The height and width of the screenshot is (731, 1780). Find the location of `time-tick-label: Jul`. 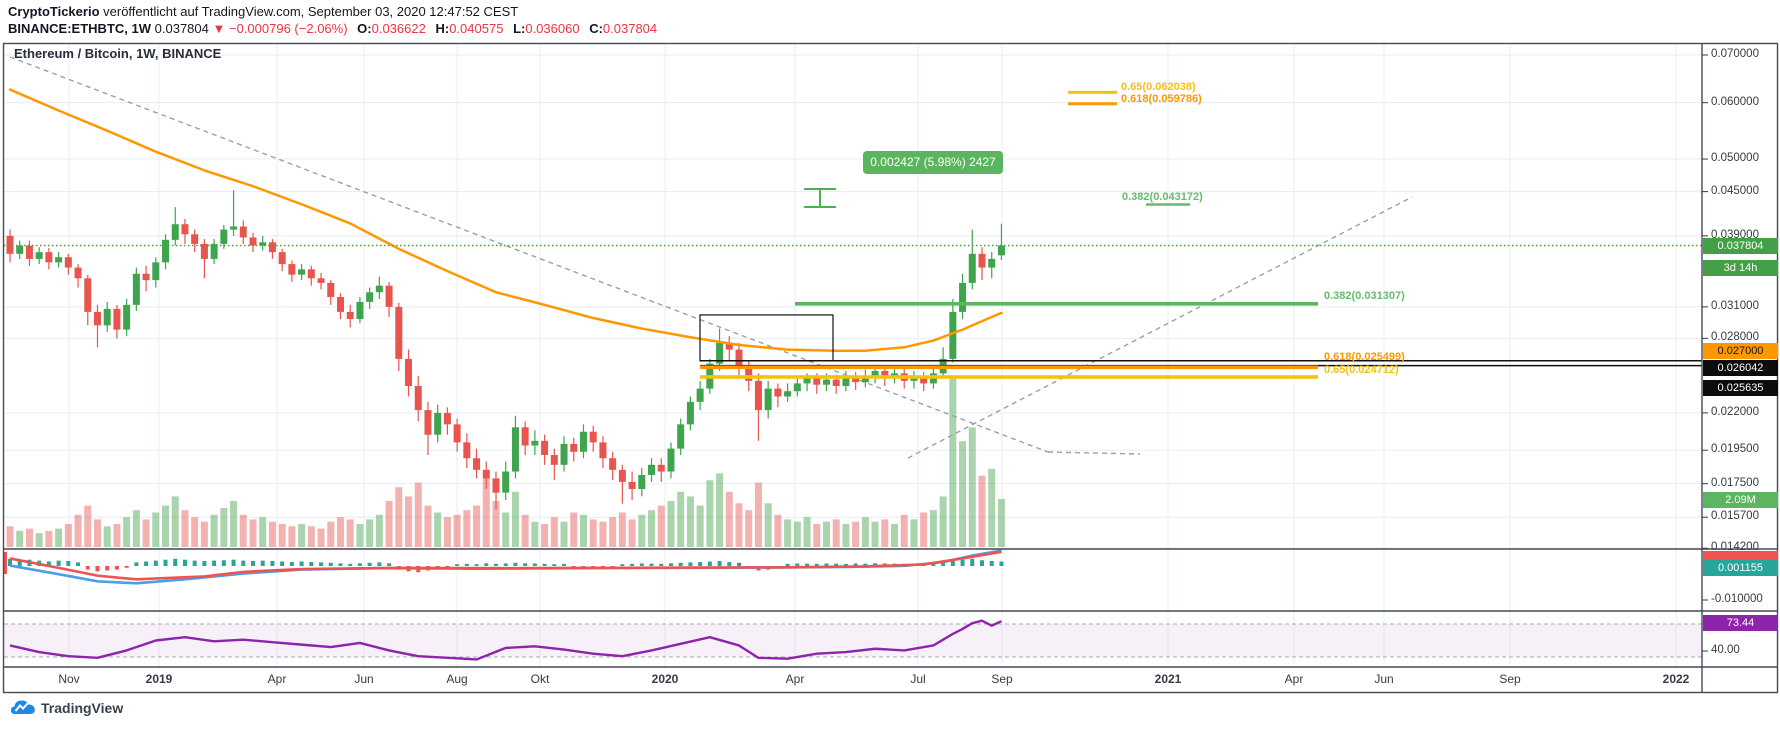

time-tick-label: Jul is located at coordinates (918, 679).